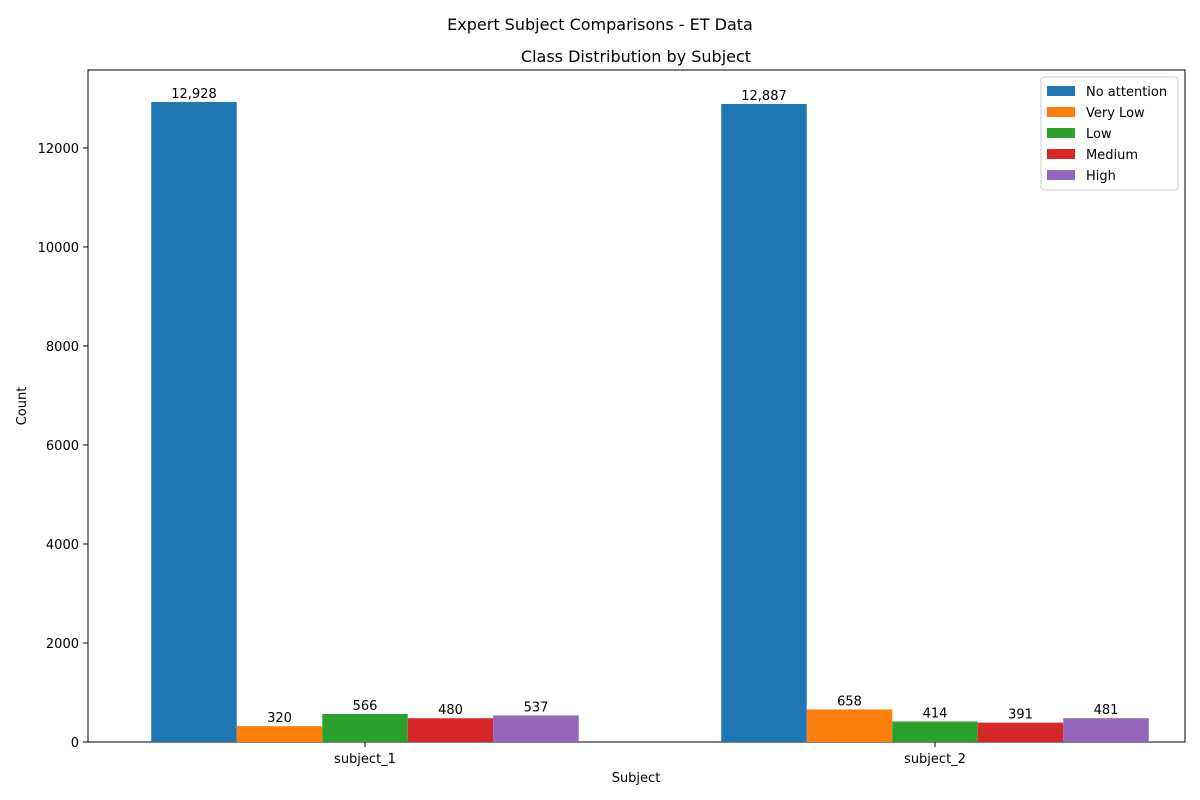 This screenshot has width=1200, height=800. I want to click on legend-label: Medium, so click(1112, 155).